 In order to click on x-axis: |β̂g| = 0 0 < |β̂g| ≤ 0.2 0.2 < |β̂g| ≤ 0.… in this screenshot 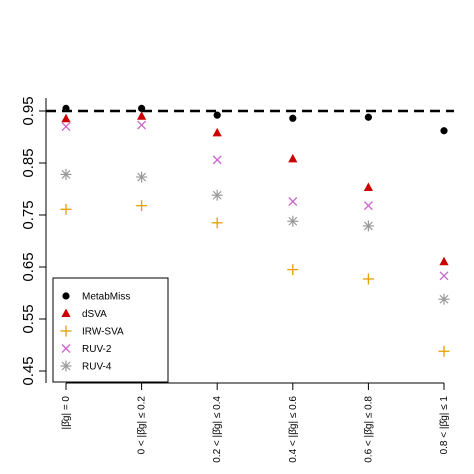, I will do `click(255, 422)`.